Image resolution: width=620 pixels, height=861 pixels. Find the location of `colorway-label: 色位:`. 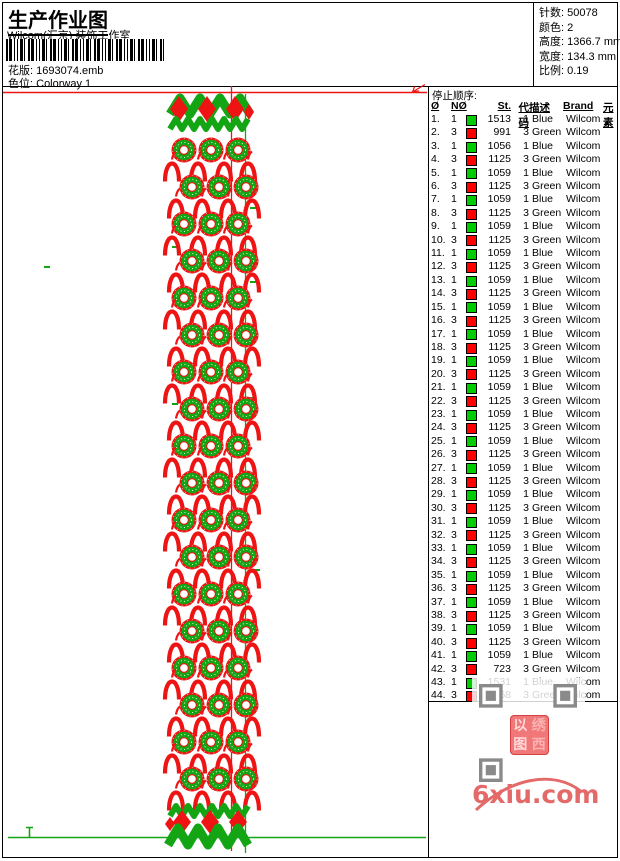

colorway-label: 色位: is located at coordinates (21, 83).